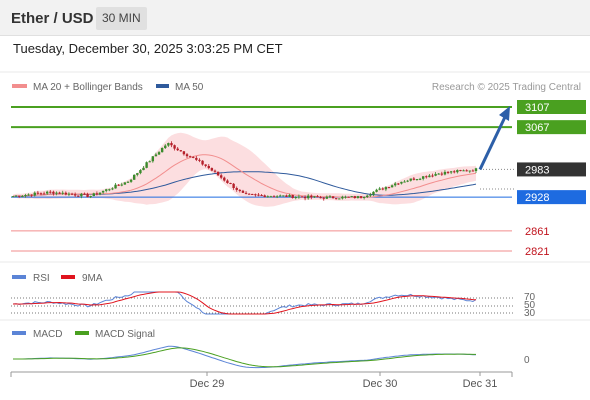 Image resolution: width=590 pixels, height=400 pixels. I want to click on ma50-legend-label: MA 50, so click(189, 87).